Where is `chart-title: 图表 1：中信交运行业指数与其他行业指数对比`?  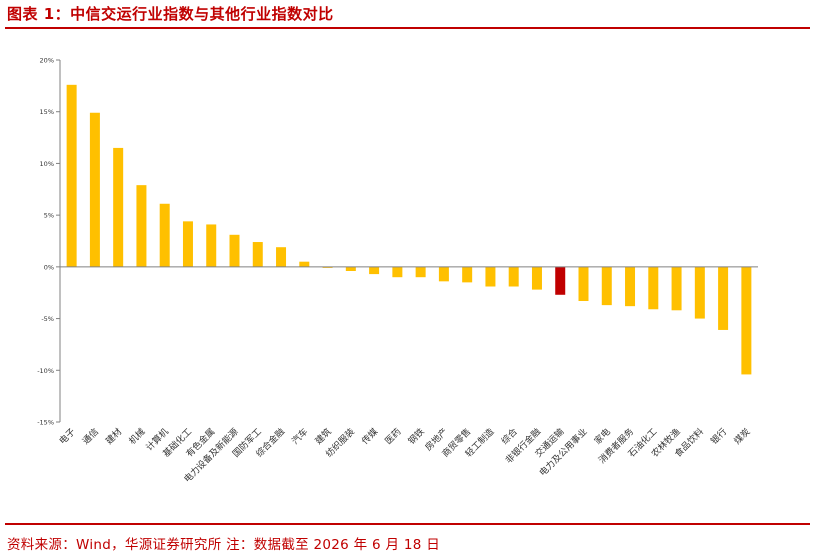 chart-title: 图表 1：中信交运行业指数与其他行业指数对比 is located at coordinates (170, 14).